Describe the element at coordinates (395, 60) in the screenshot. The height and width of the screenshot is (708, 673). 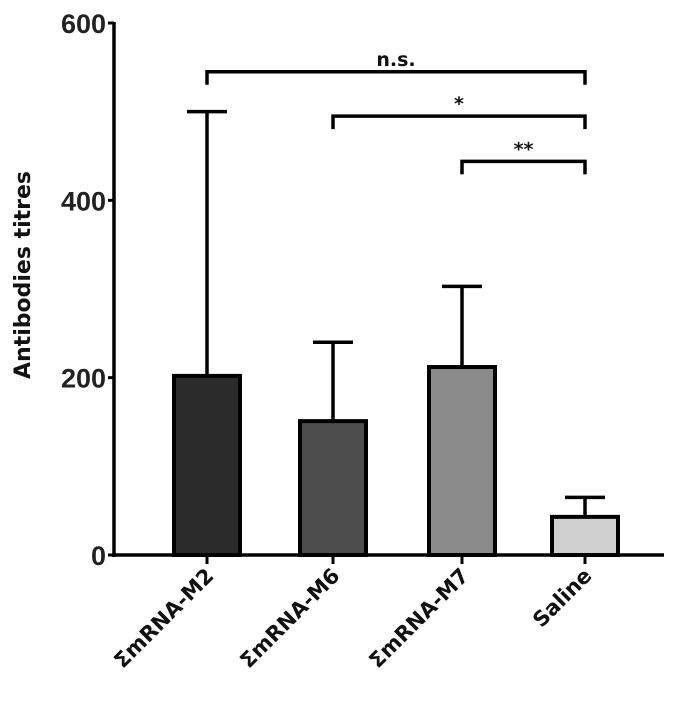
I see `significance-label: n.s.` at that location.